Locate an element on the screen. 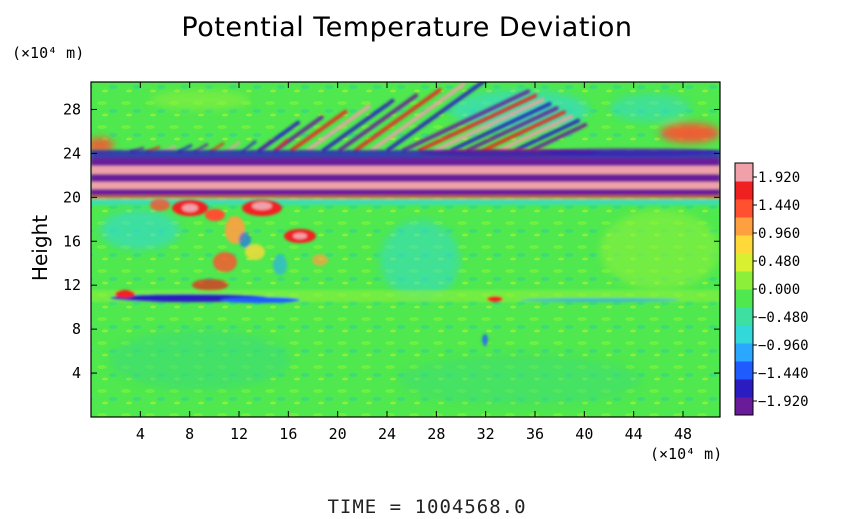  x-tick-label: 24 is located at coordinates (387, 434).